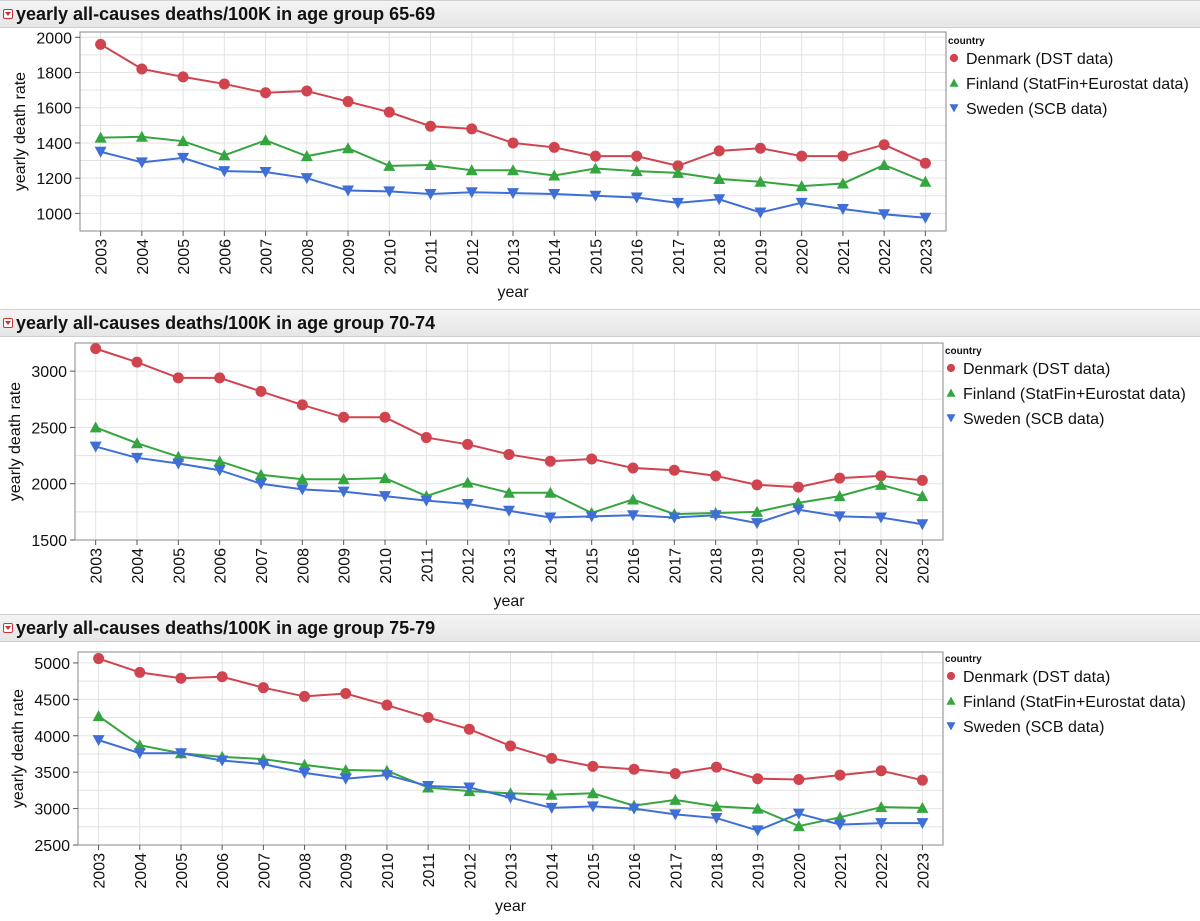 This screenshot has width=1200, height=921. I want to click on y-tick-label: 1400, so click(54, 144).